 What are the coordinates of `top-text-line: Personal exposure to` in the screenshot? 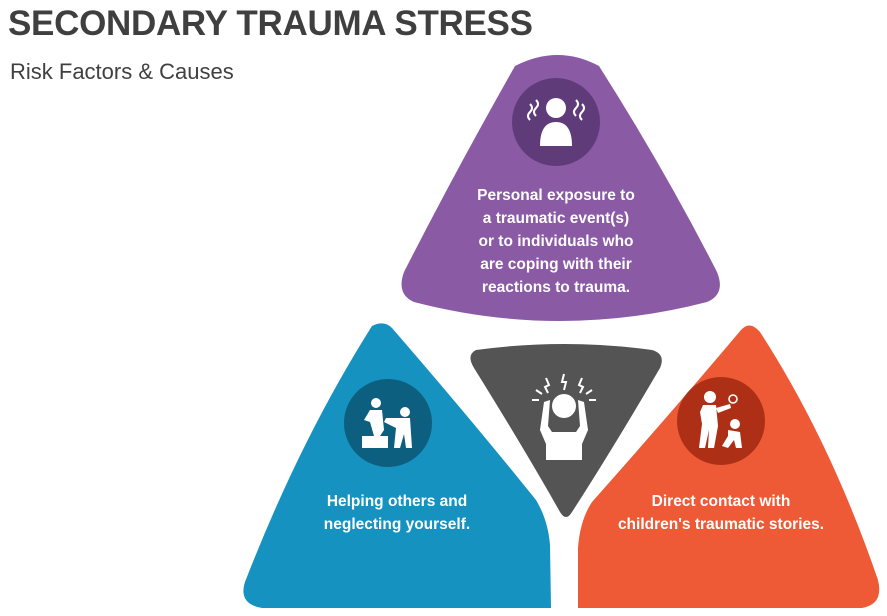 It's located at (556, 195).